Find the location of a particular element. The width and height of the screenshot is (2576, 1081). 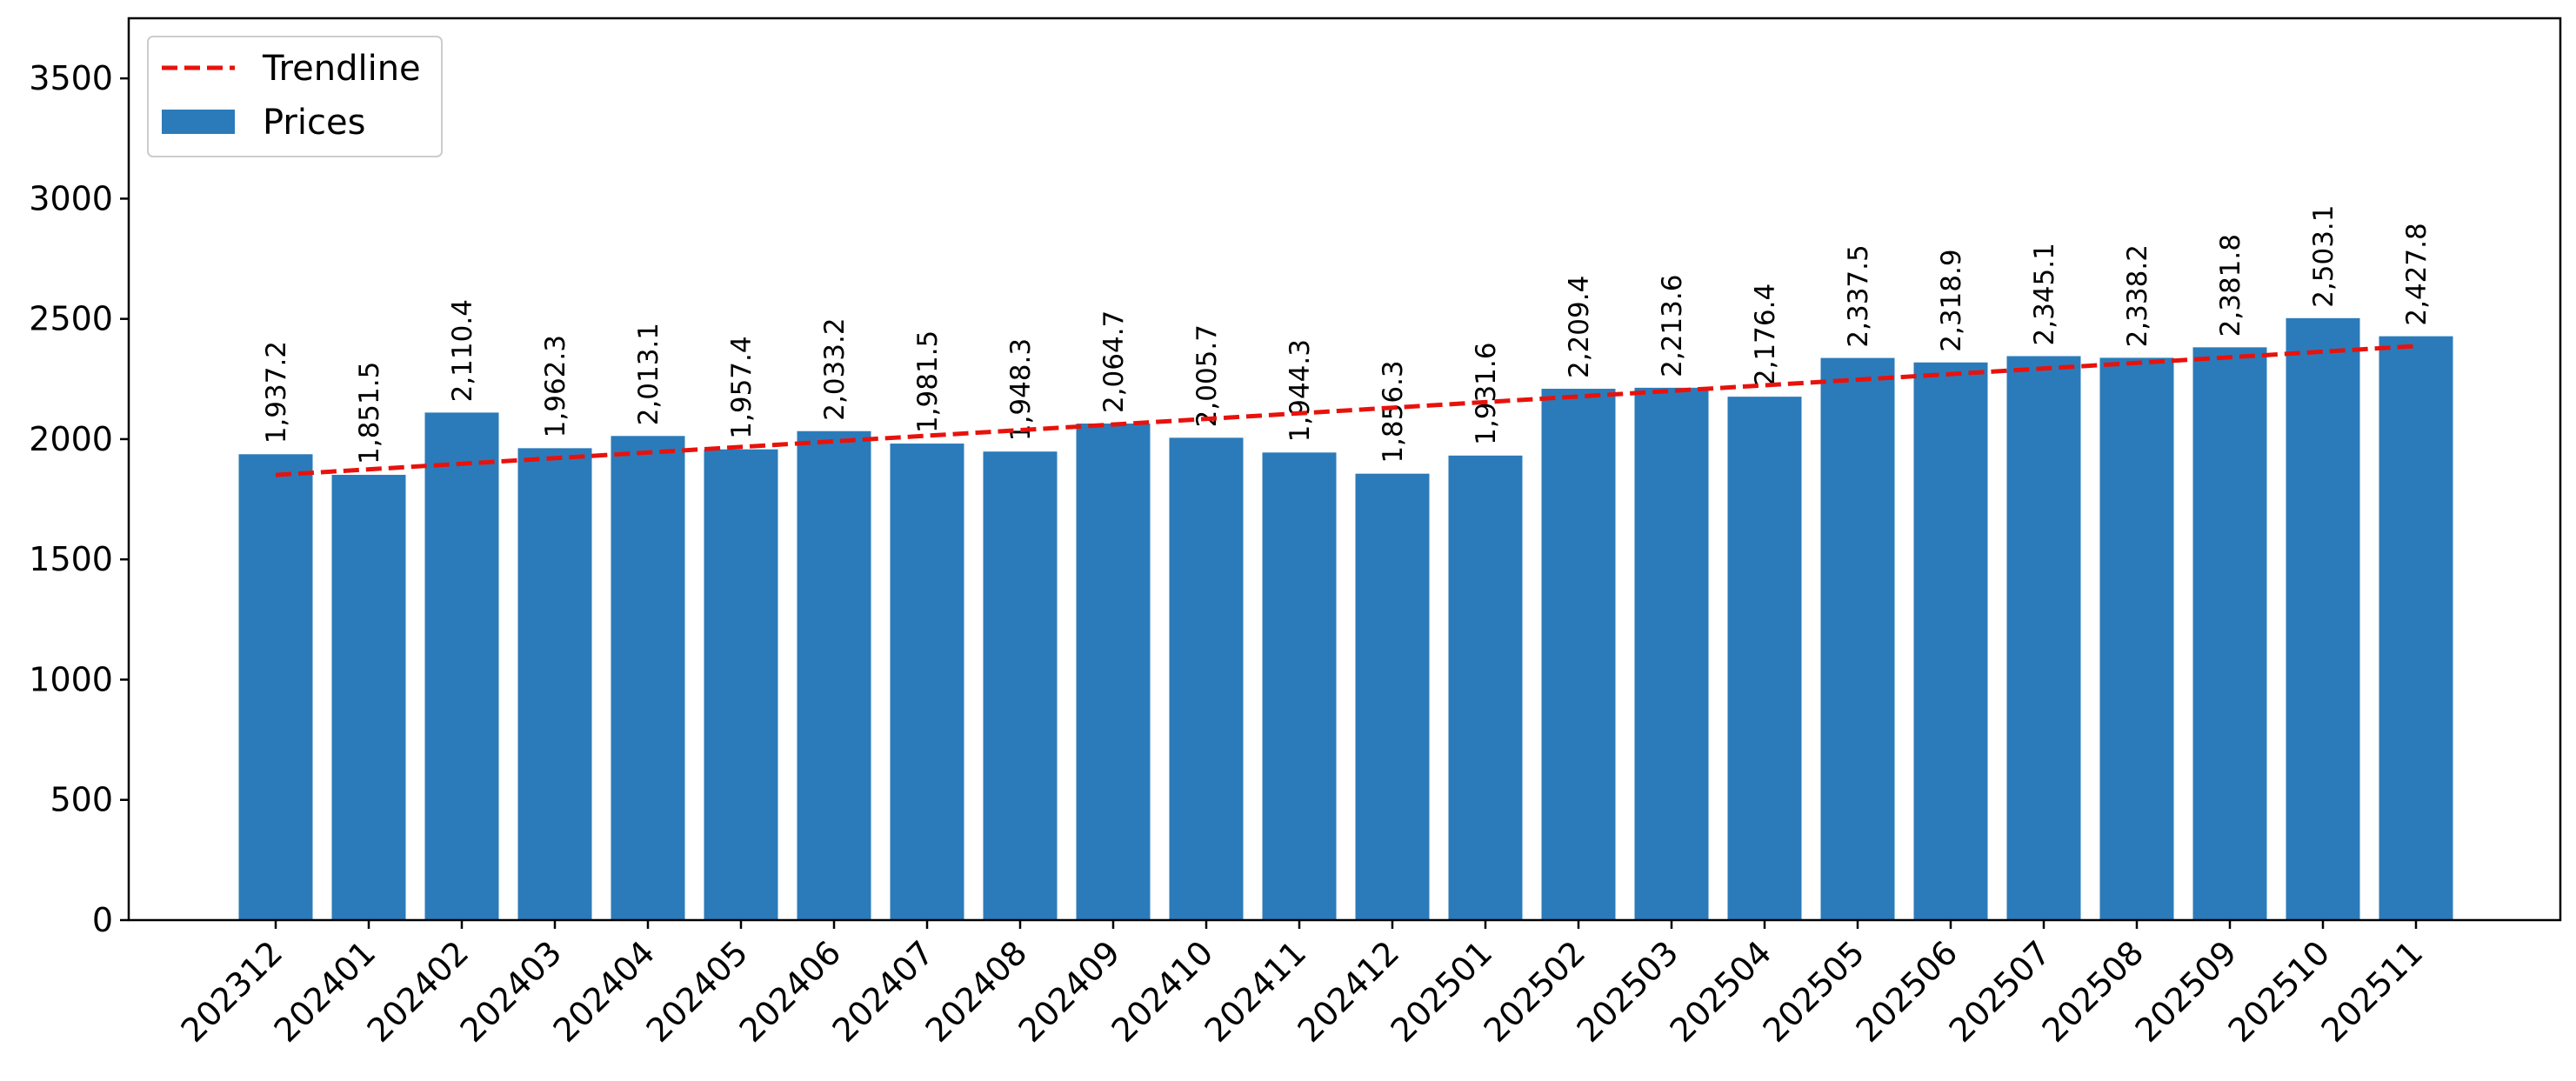

x-tick-label-202507: 202507 is located at coordinates (2000, 992).